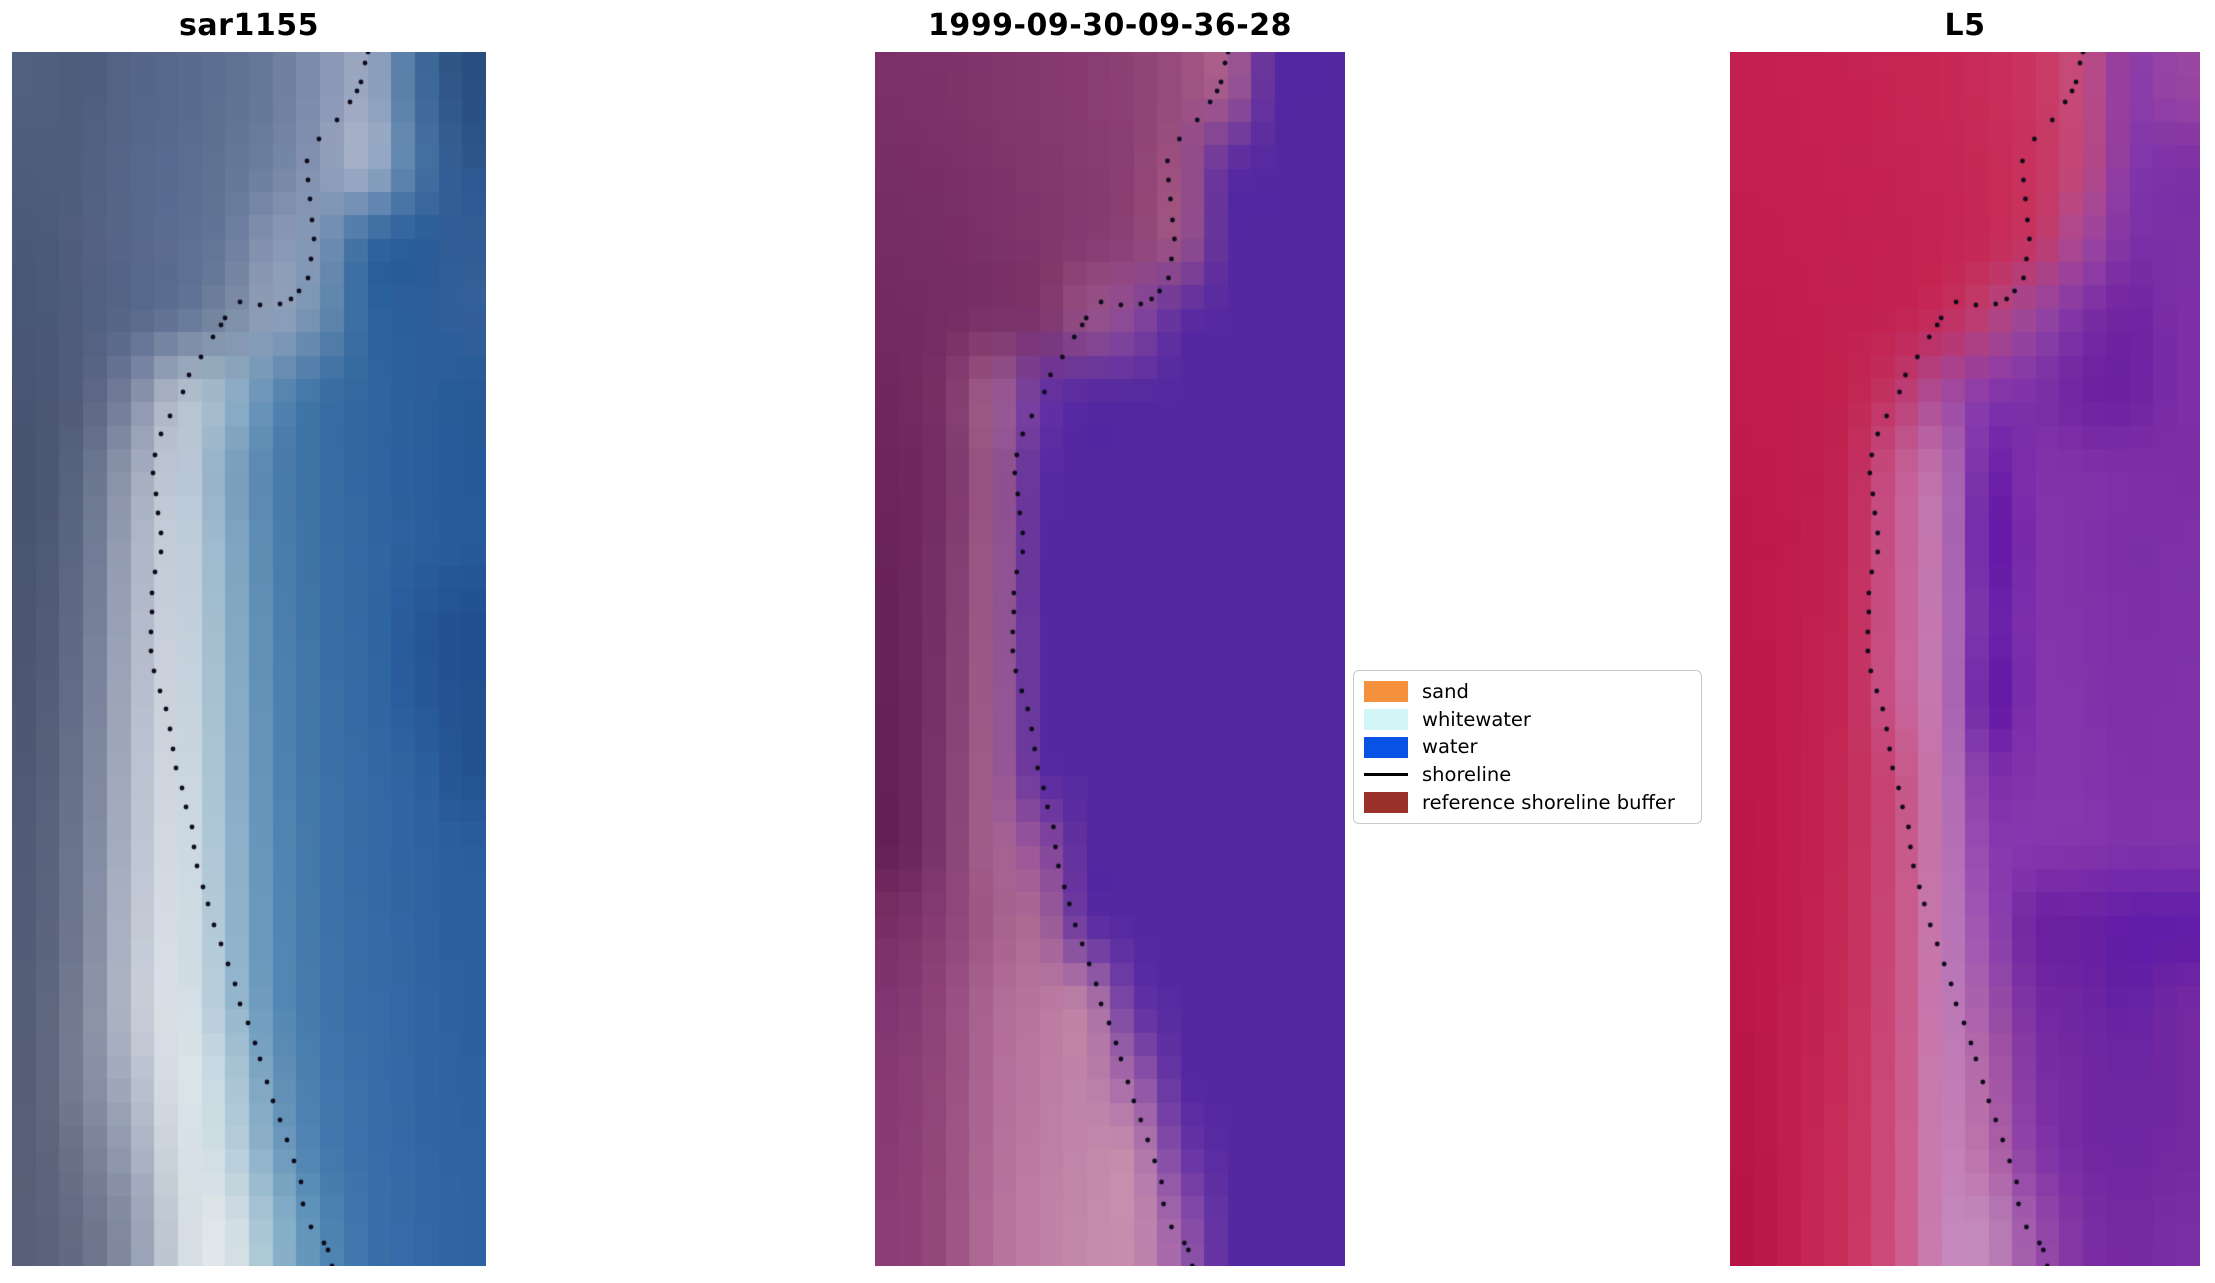 The height and width of the screenshot is (1283, 2215). Describe the element at coordinates (1450, 747) in the screenshot. I see `legend-label: water` at that location.